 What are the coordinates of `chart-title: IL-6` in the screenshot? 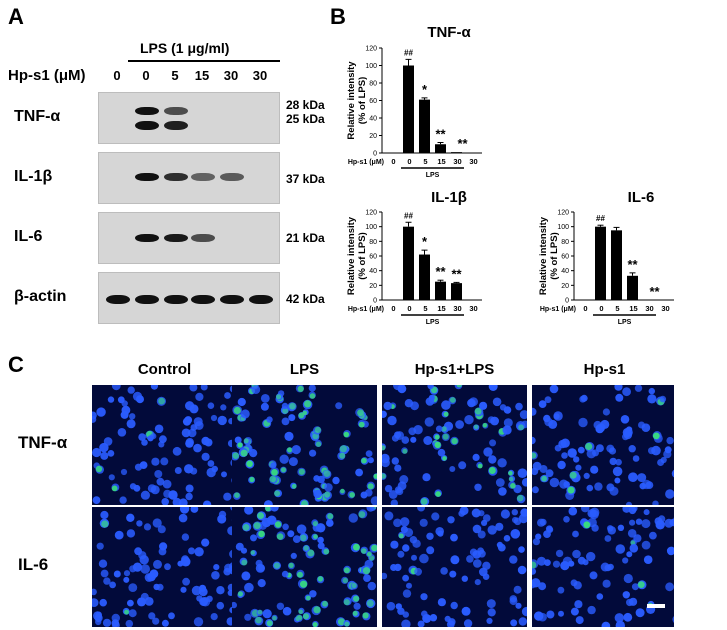 It's located at (641, 197).